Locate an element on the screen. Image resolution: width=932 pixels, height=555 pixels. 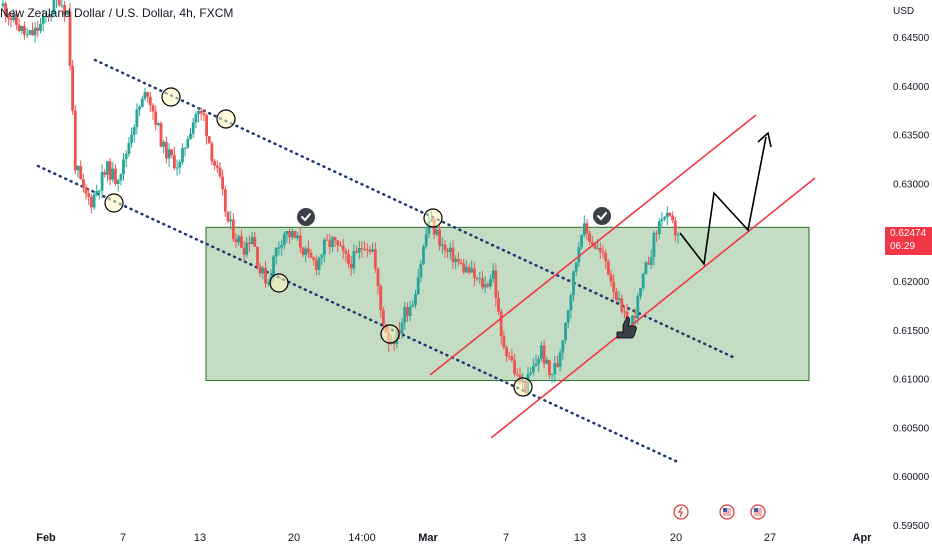
currency-label: USD is located at coordinates (904, 11).